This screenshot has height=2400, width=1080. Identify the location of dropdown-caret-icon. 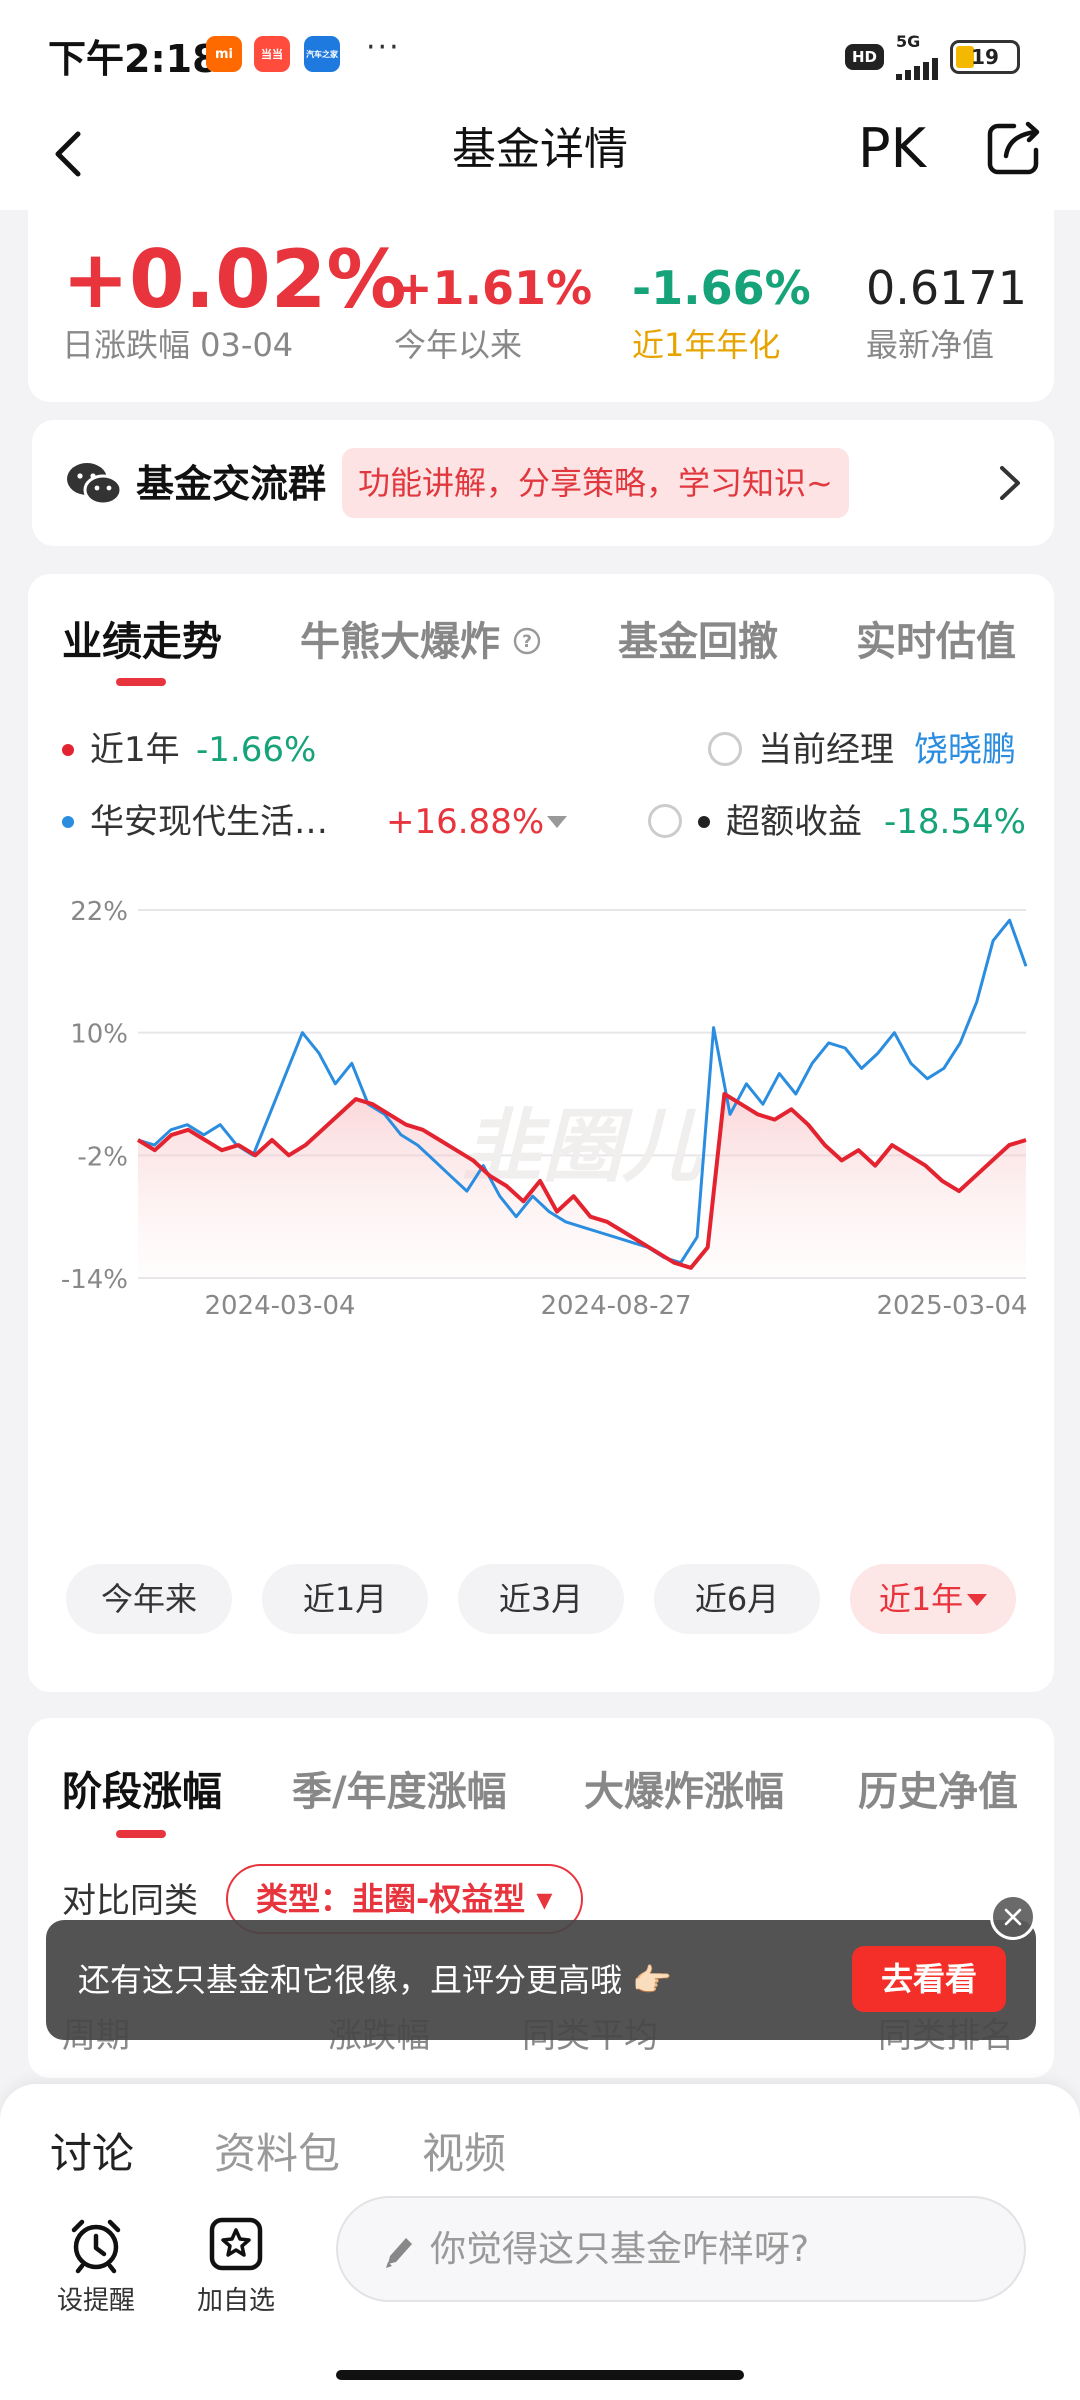
(557, 822).